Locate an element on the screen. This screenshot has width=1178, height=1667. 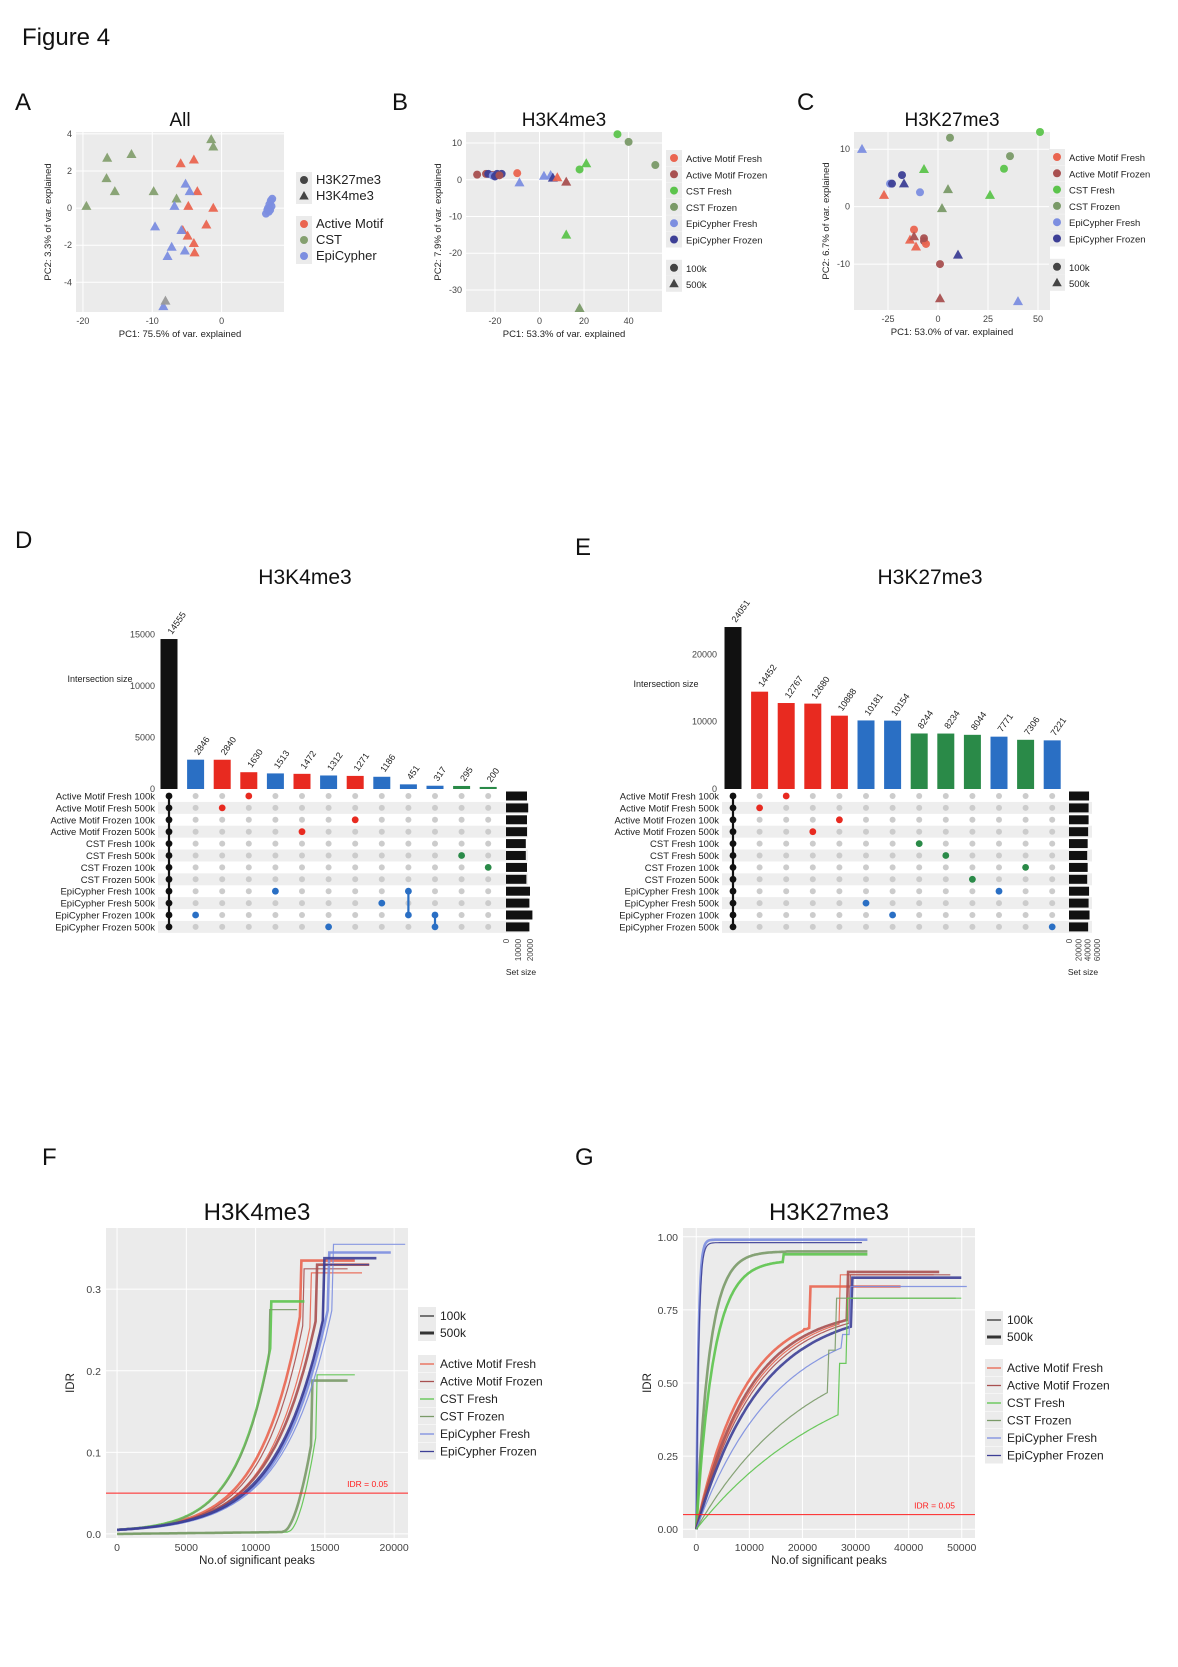
idr-G-series-line is located at coordinates (781, 1390).